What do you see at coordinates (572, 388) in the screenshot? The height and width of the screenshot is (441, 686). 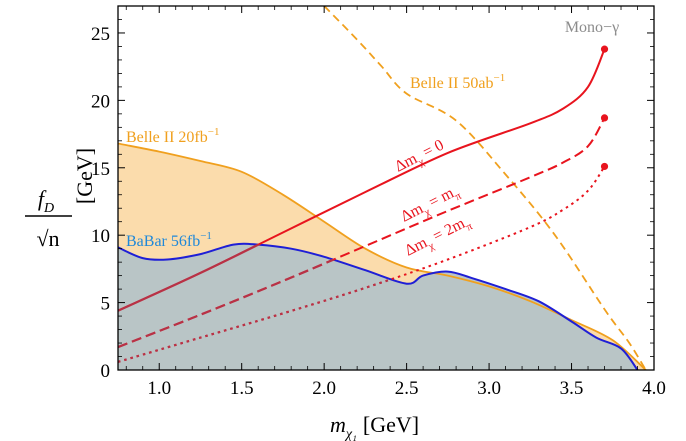 I see `x-tick-label: 3.5` at bounding box center [572, 388].